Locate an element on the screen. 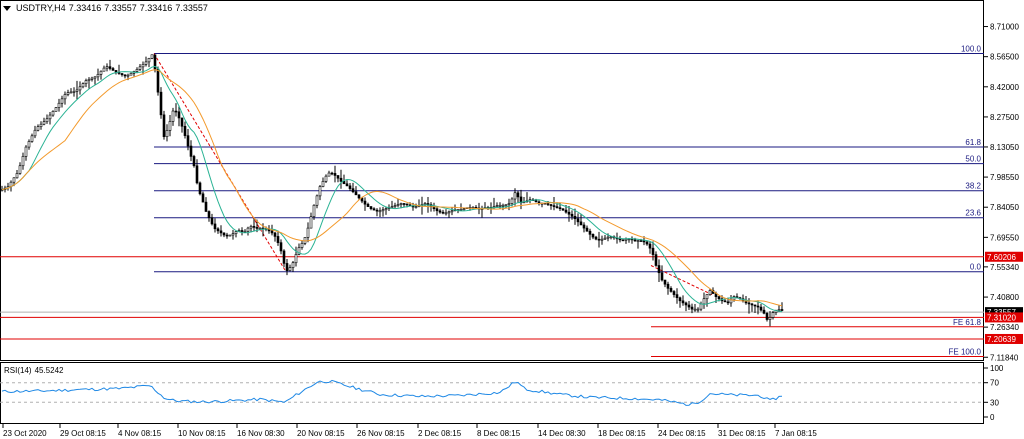 The height and width of the screenshot is (439, 1024). price-box is located at coordinates (1004, 317).